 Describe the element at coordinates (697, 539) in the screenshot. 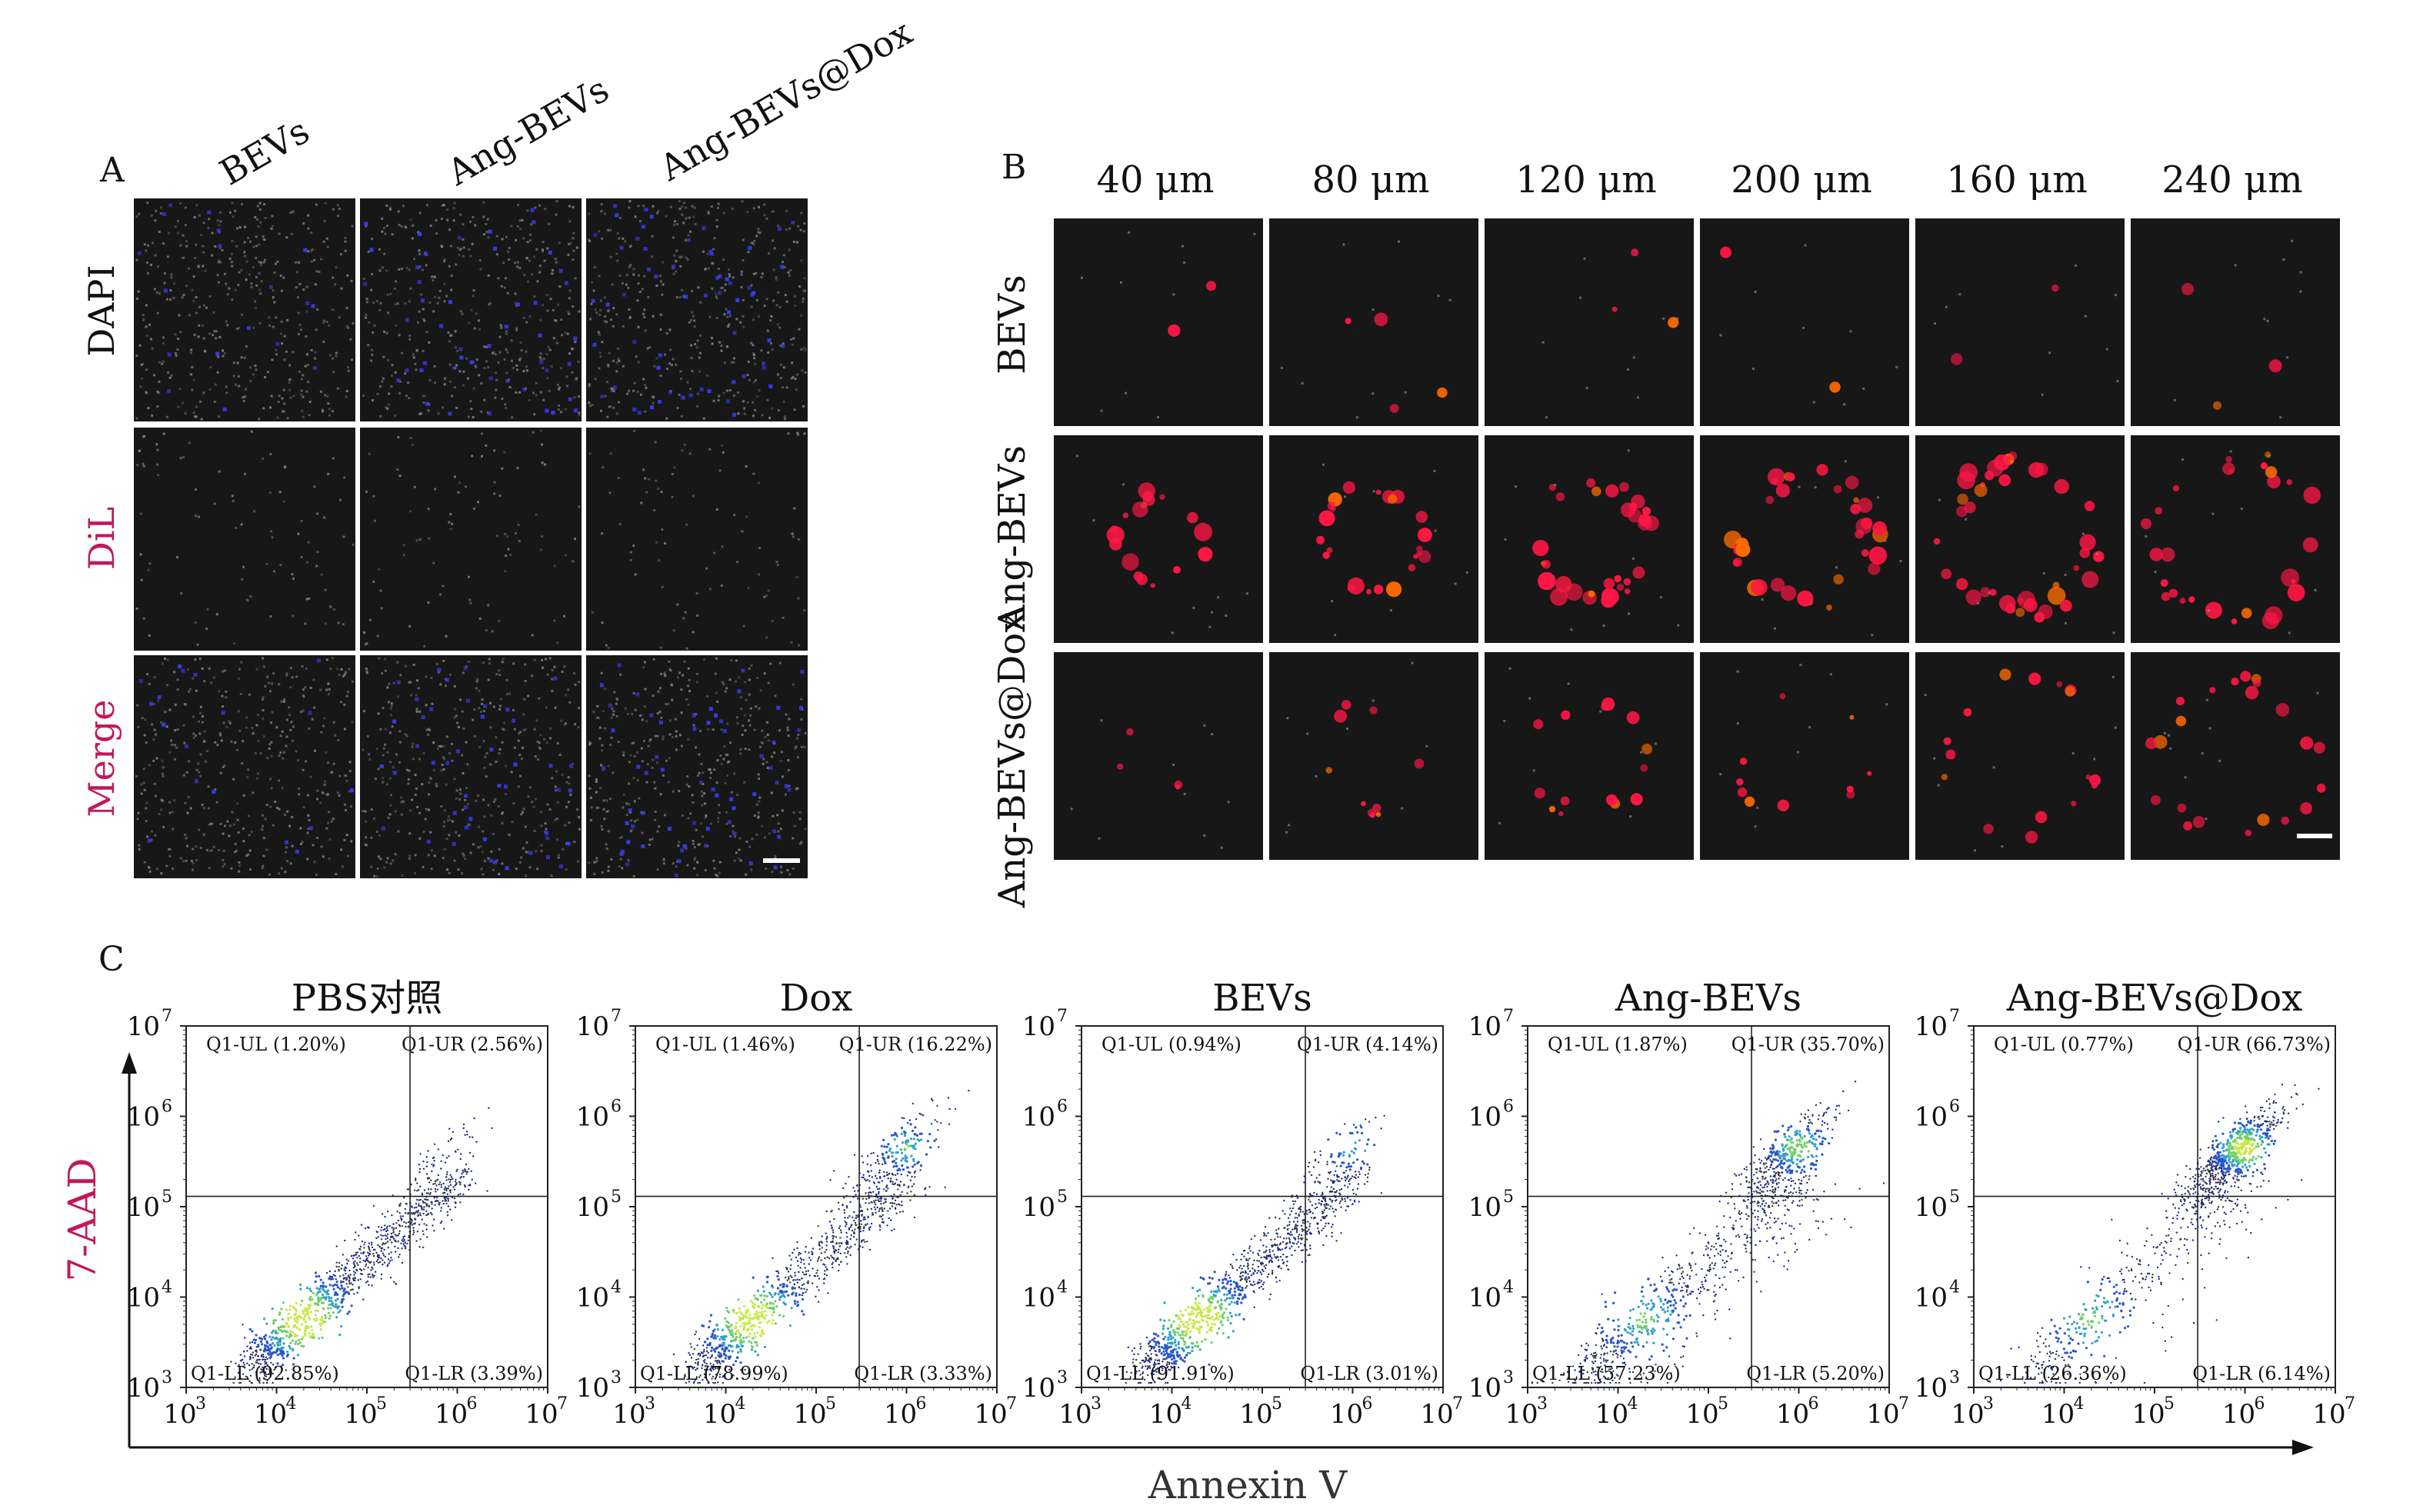

I see `panel-a-image-r1-c2` at that location.